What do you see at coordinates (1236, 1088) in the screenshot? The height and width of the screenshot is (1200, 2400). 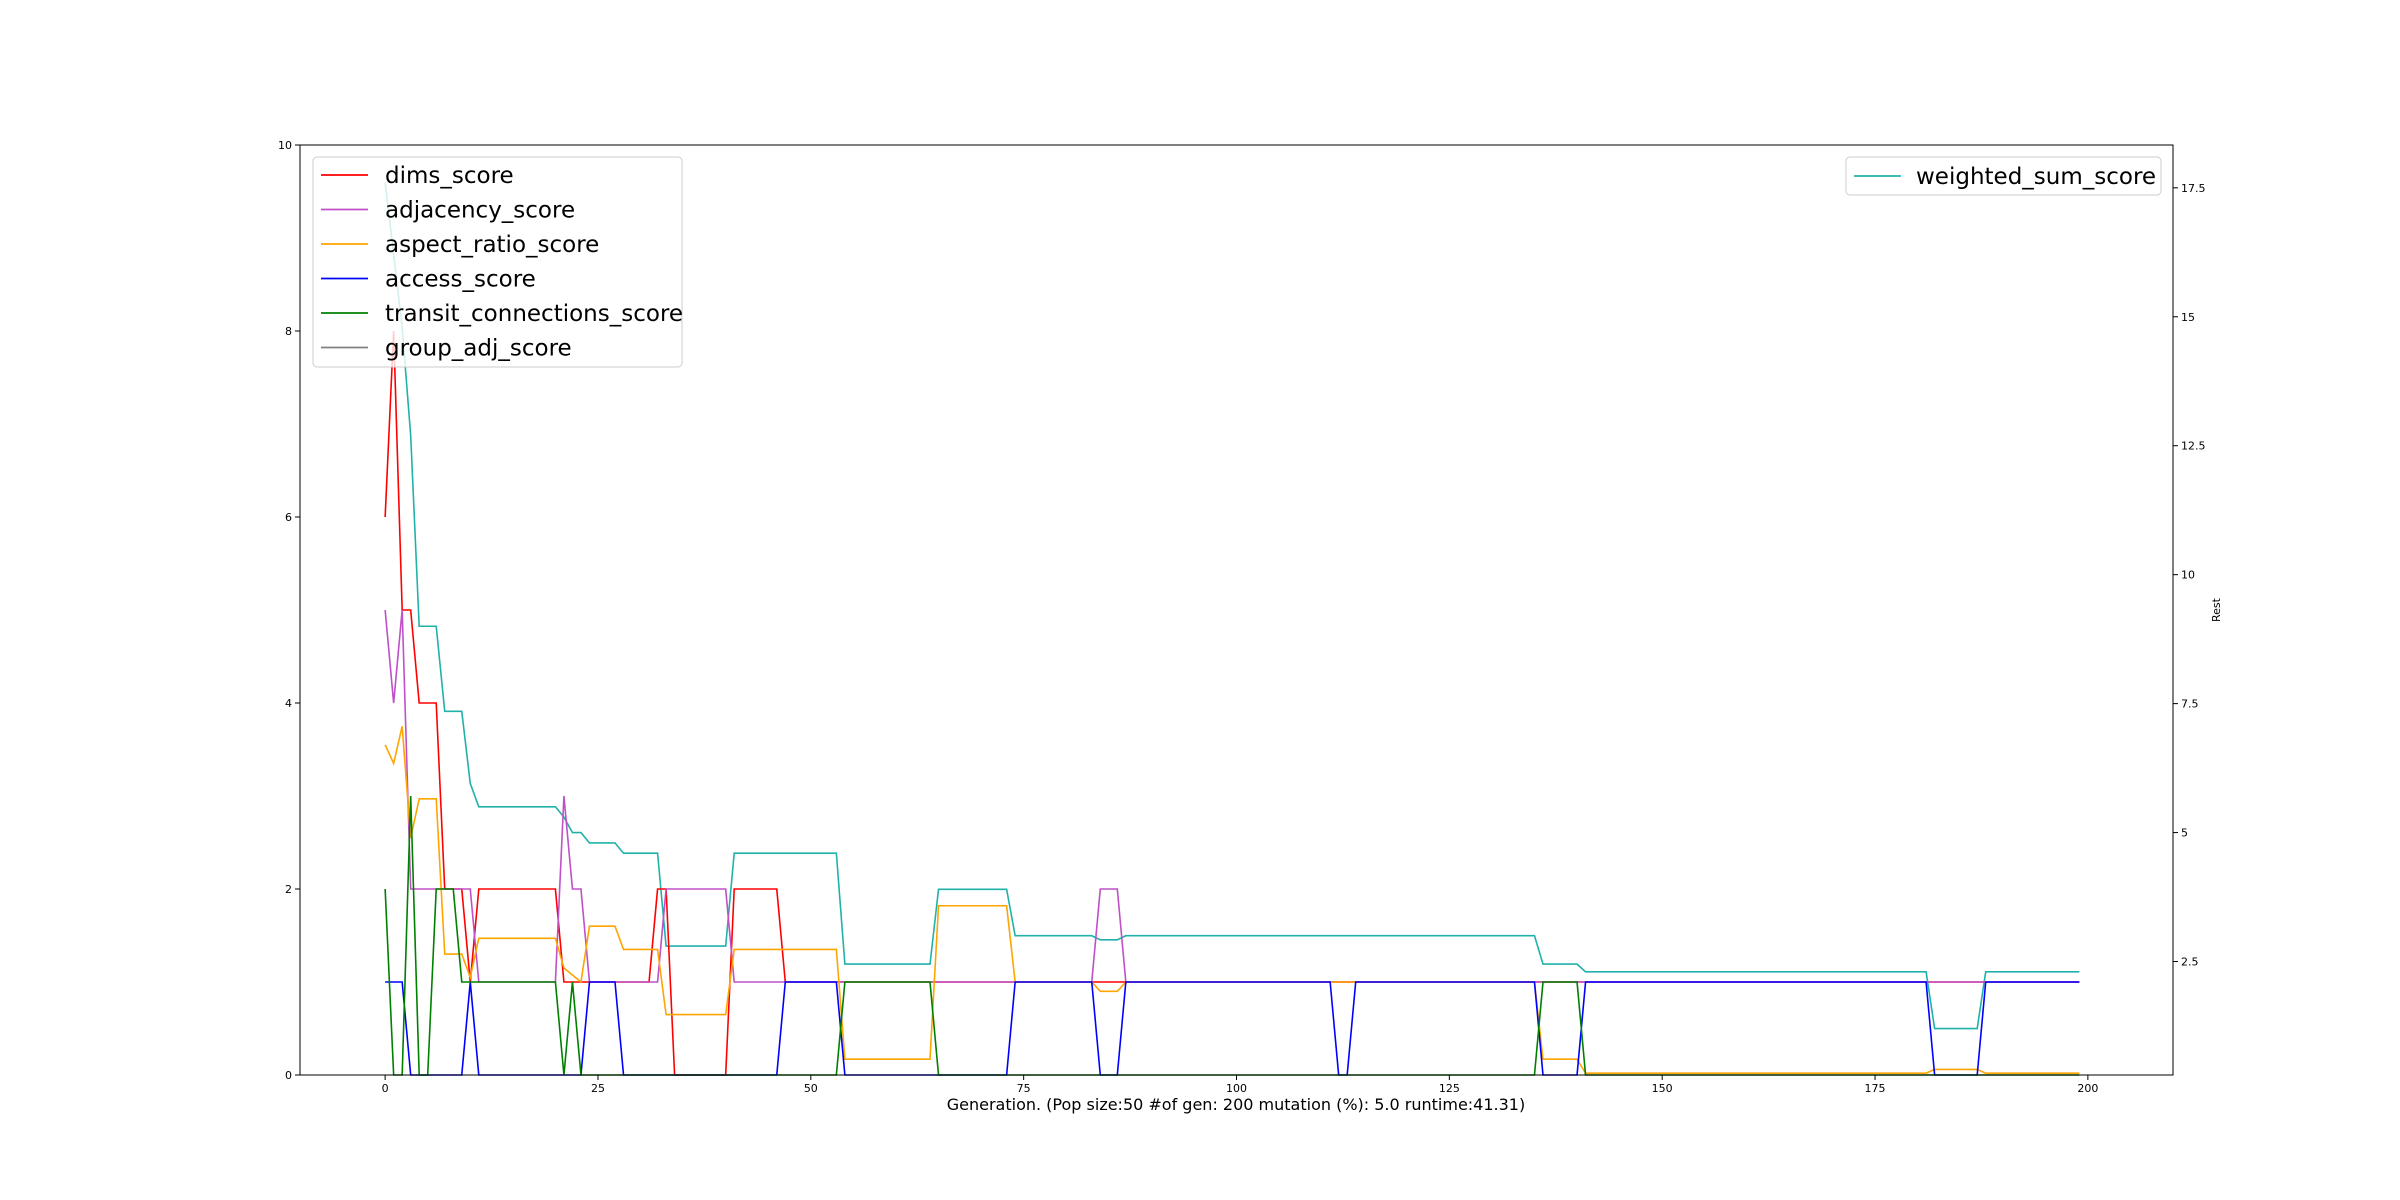 I see `x-tick-label: 100` at bounding box center [1236, 1088].